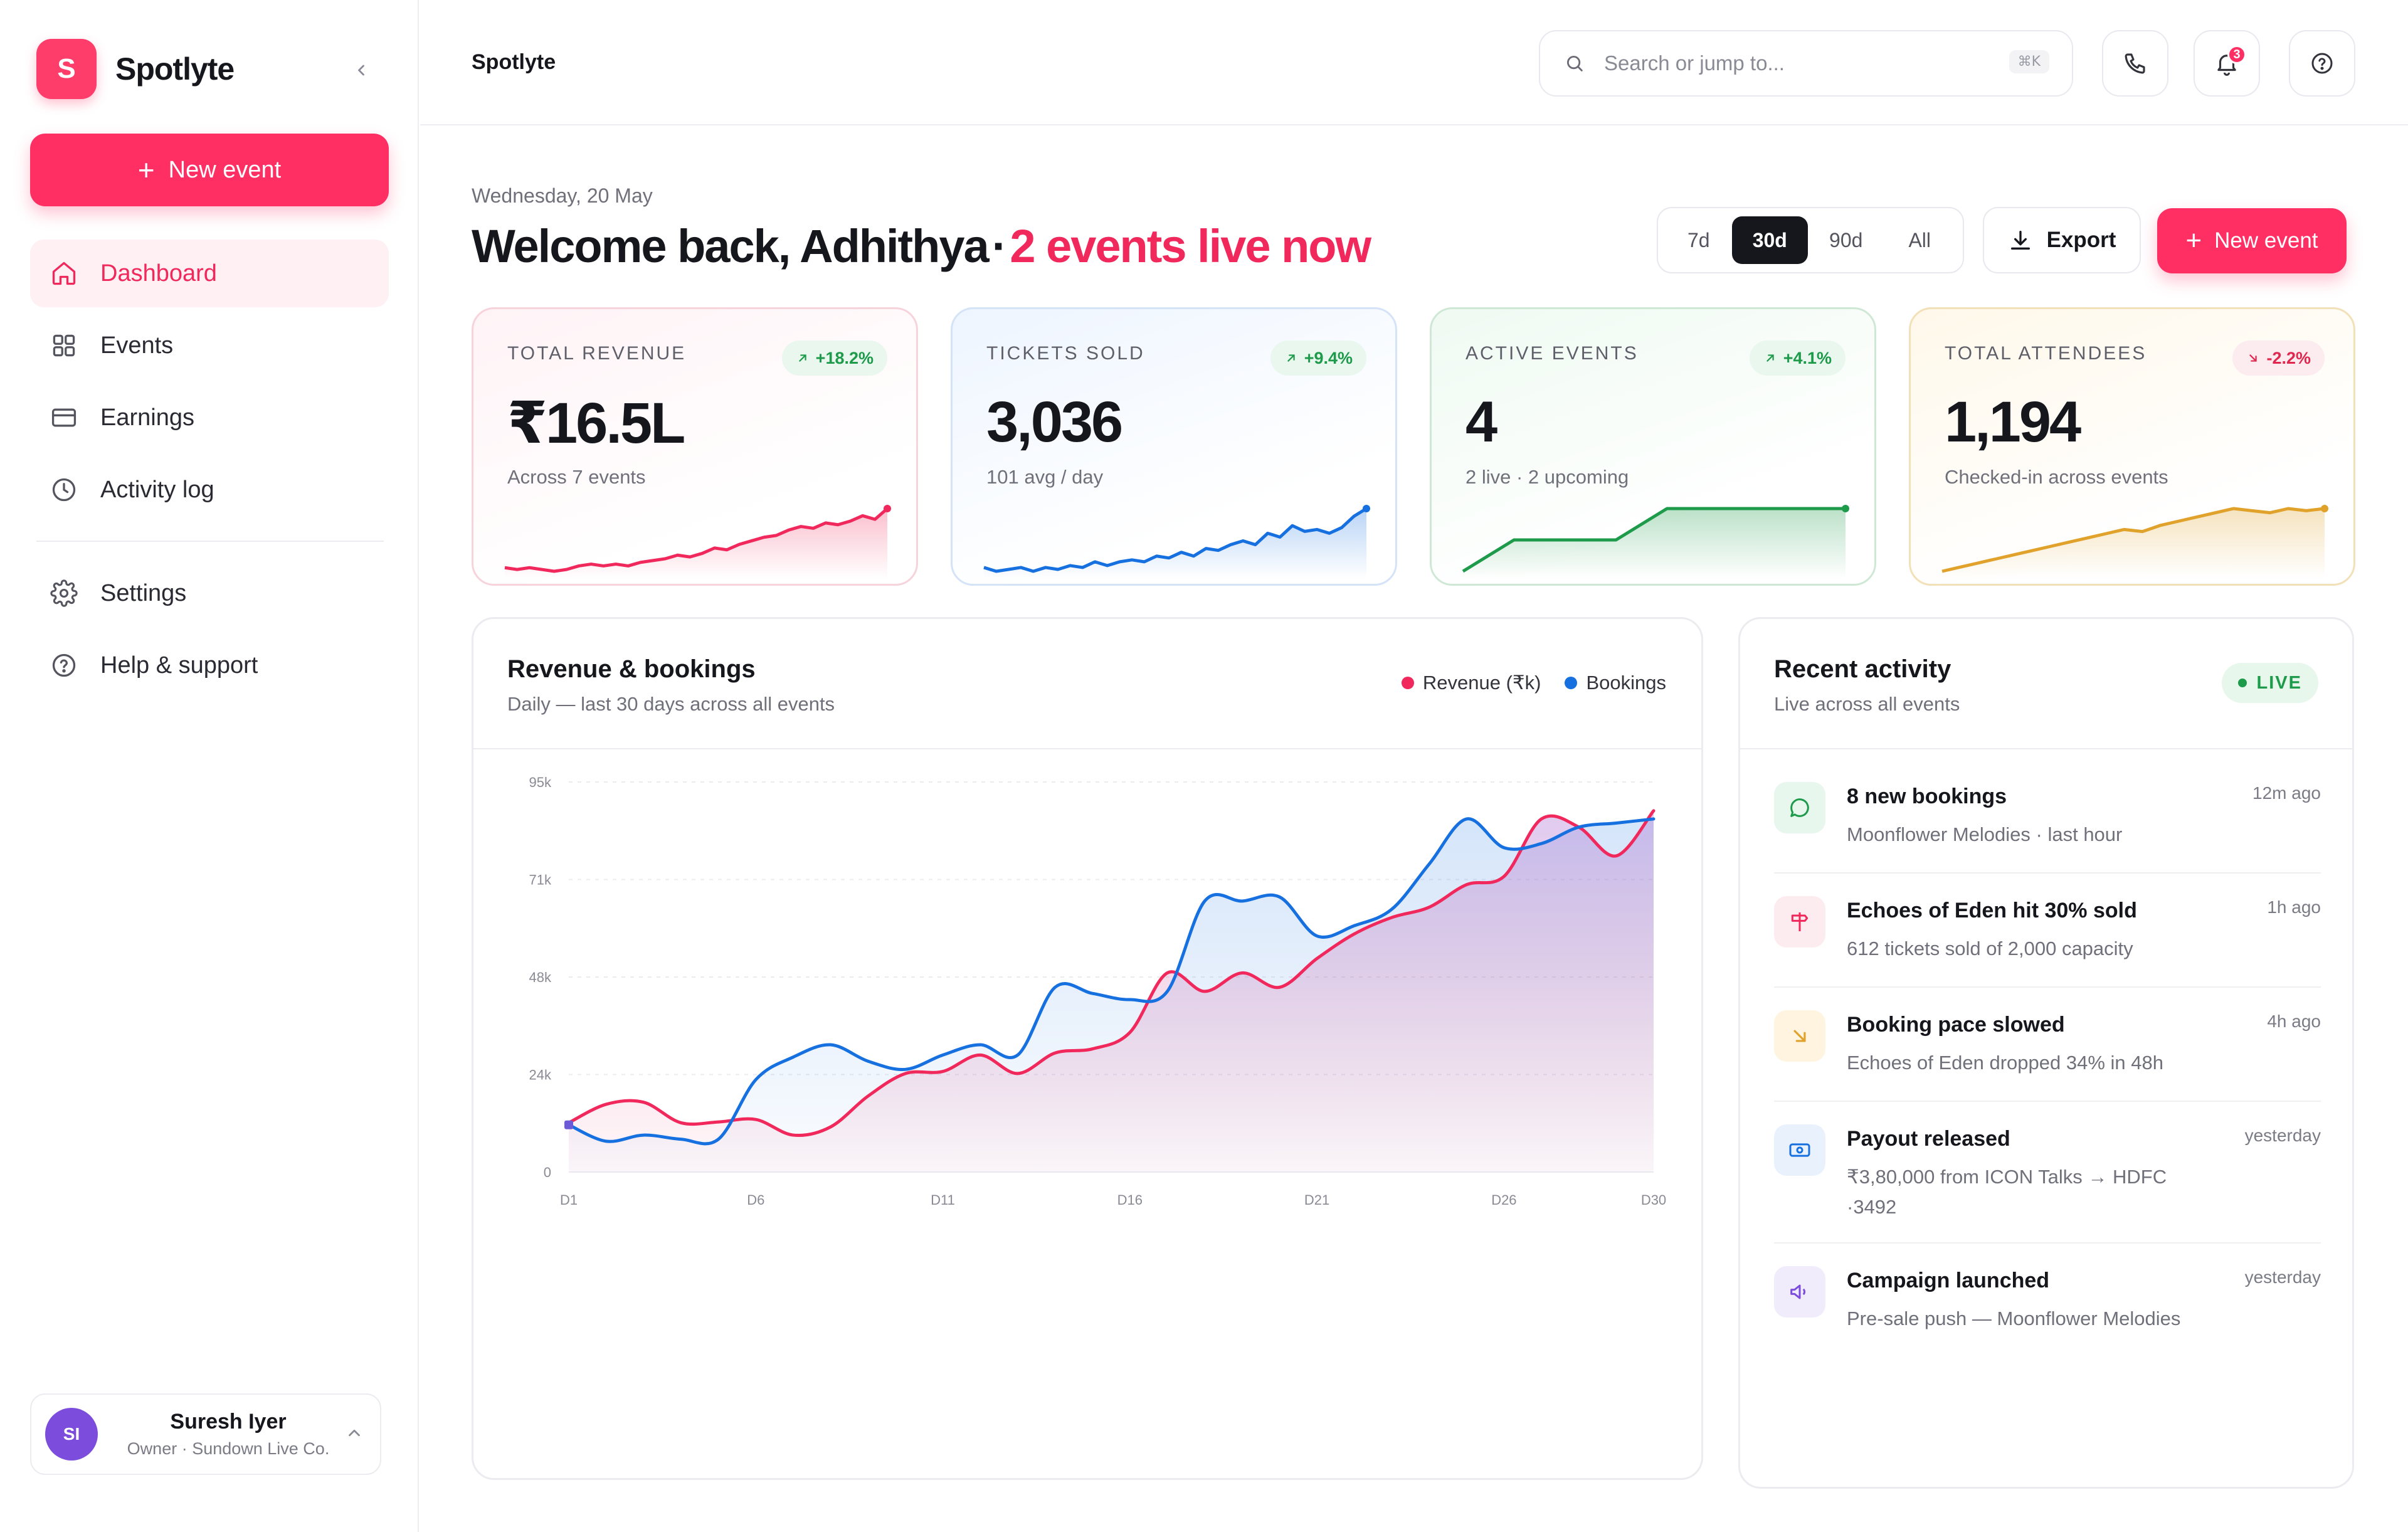 Image resolution: width=2408 pixels, height=1532 pixels. I want to click on range-90d-button: 90d, so click(1846, 239).